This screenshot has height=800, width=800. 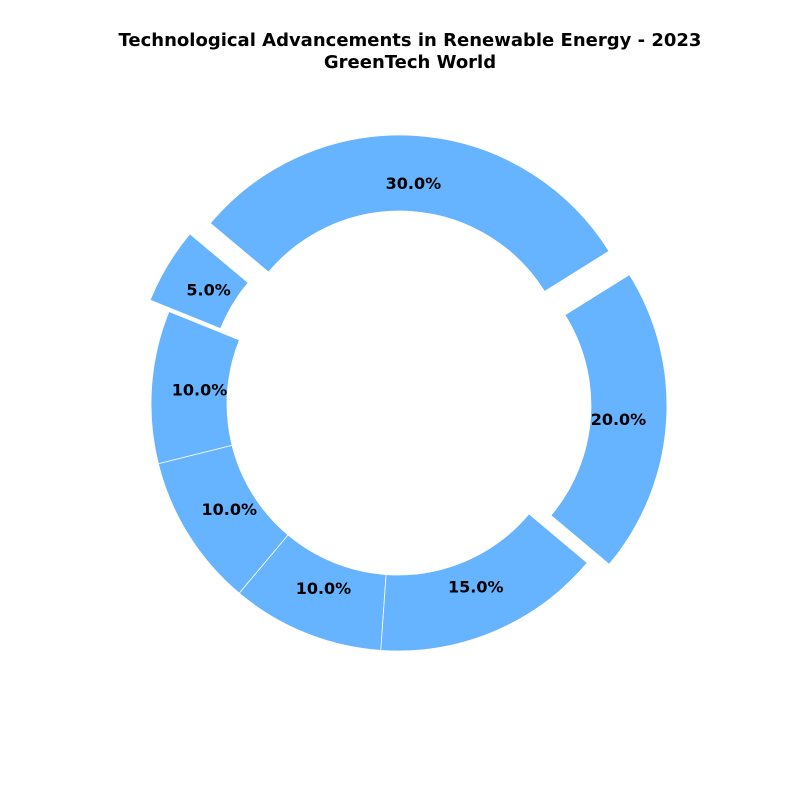 I want to click on slice-percent-label: 15.0%, so click(x=476, y=587).